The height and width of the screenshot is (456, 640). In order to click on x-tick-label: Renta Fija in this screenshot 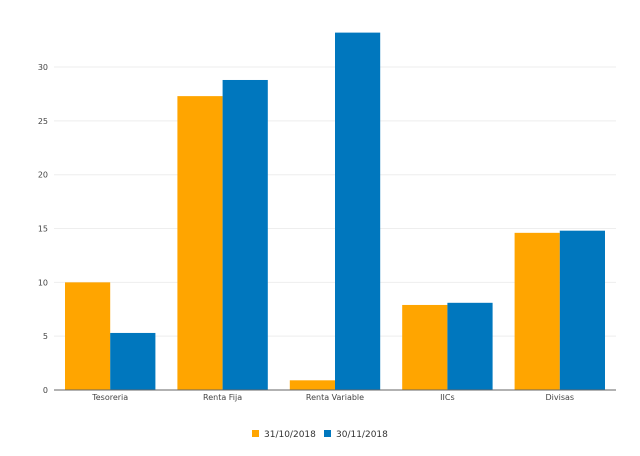, I will do `click(222, 397)`.